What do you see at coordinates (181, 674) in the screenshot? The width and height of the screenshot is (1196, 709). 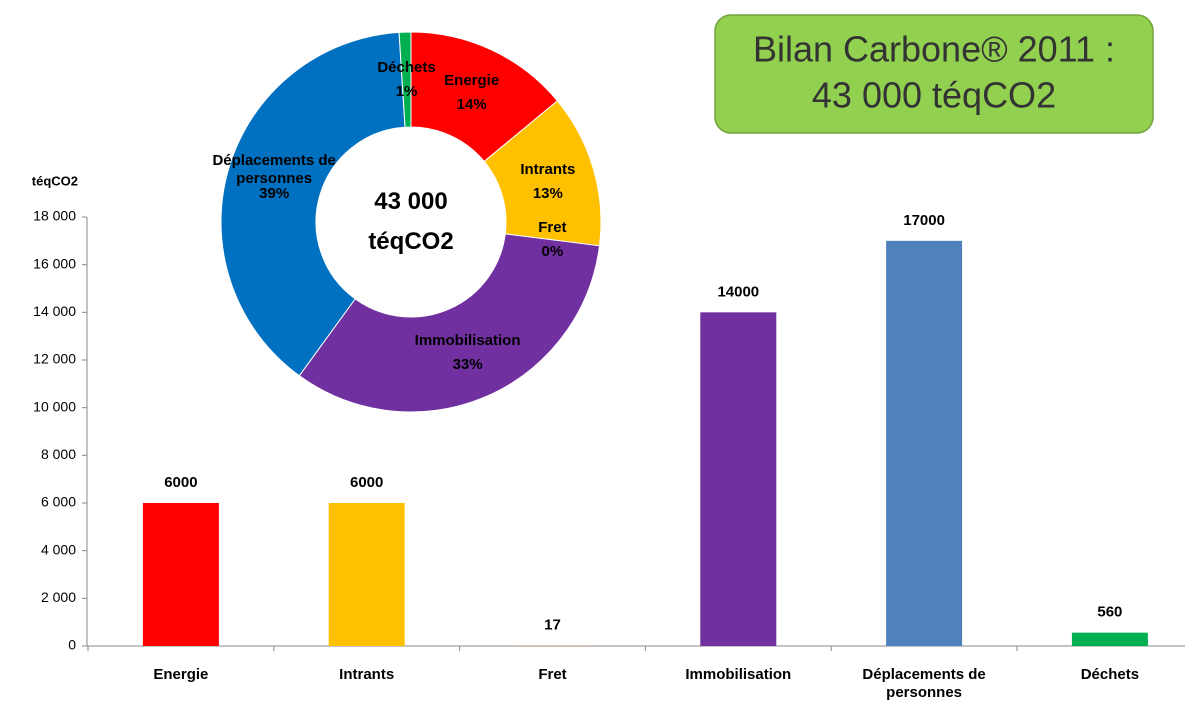 I see `x-tick-label: Energie` at bounding box center [181, 674].